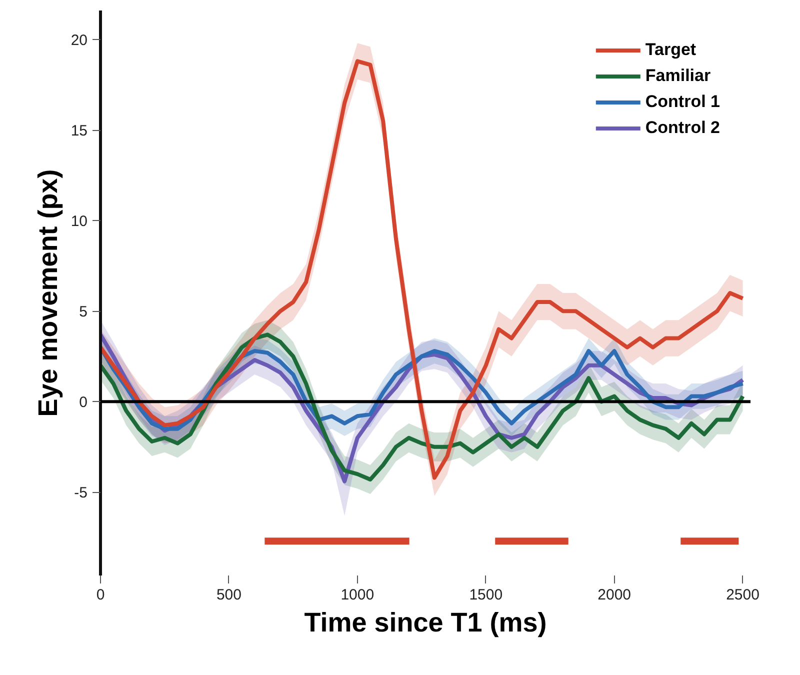 This screenshot has height=675, width=800. What do you see at coordinates (79, 40) in the screenshot?
I see `y-tick-label: 20` at bounding box center [79, 40].